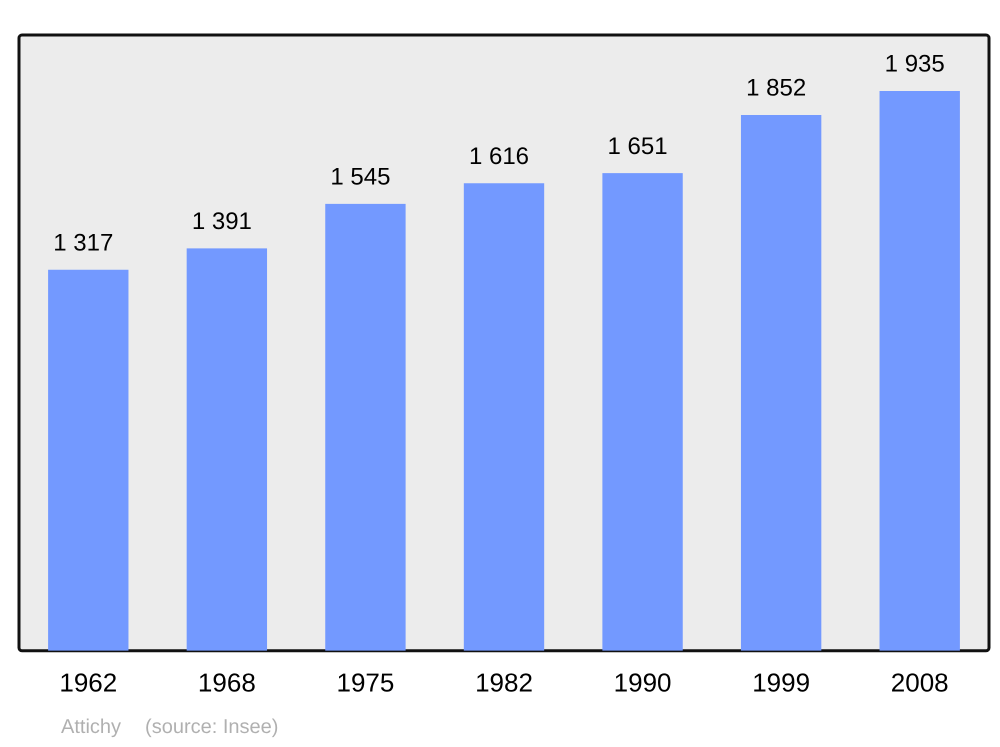 The image size is (1000, 747). Describe the element at coordinates (914, 64) in the screenshot. I see `data-label: 1 935` at that location.